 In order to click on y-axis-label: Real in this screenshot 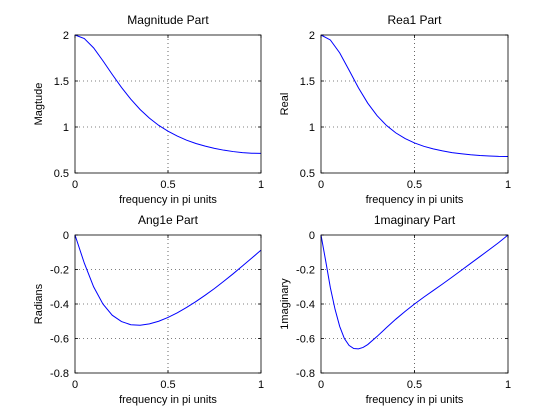, I will do `click(285, 104)`.